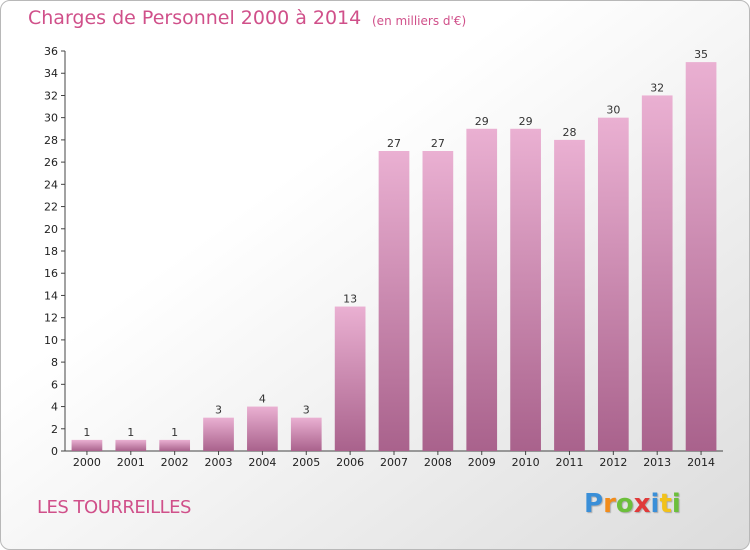 The height and width of the screenshot is (550, 750). What do you see at coordinates (624, 504) in the screenshot?
I see `logo-letter: o` at bounding box center [624, 504].